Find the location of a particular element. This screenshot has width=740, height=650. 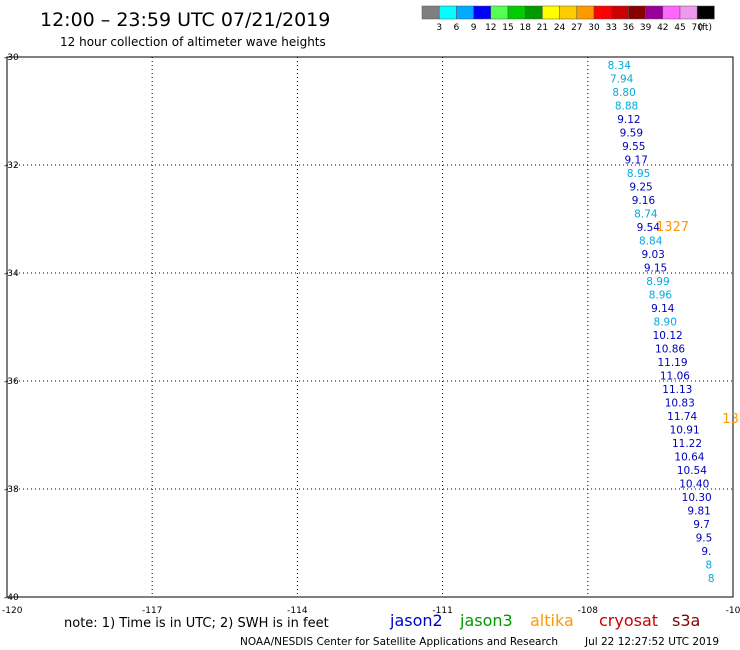

data-label-jason2: 9.55 is located at coordinates (633, 147).